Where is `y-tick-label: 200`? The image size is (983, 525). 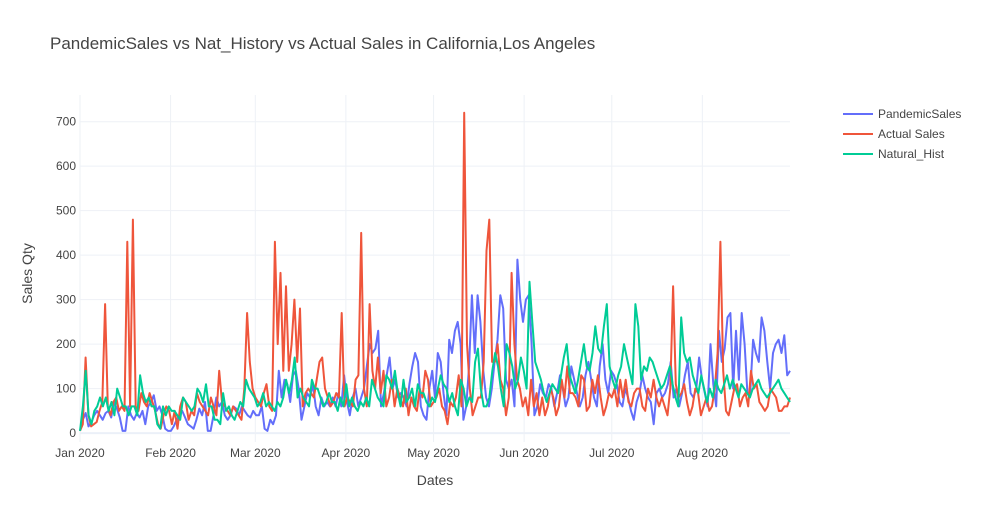
y-tick-label: 200 is located at coordinates (66, 344).